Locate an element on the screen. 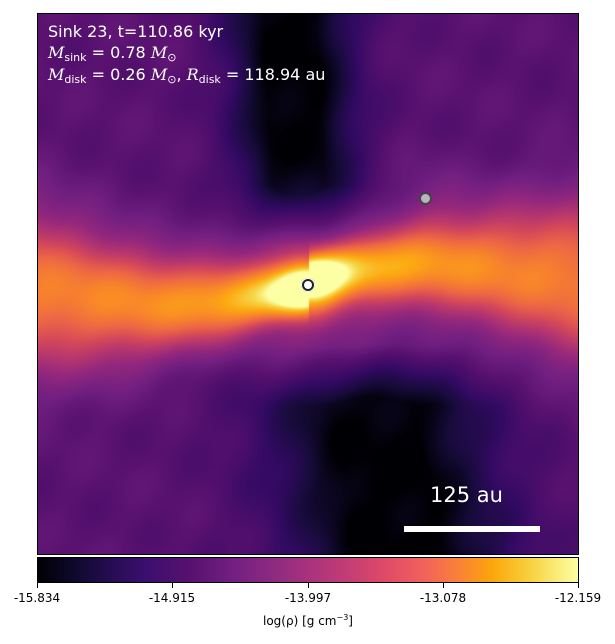  sink-mass-symbol: M is located at coordinates (56, 52).